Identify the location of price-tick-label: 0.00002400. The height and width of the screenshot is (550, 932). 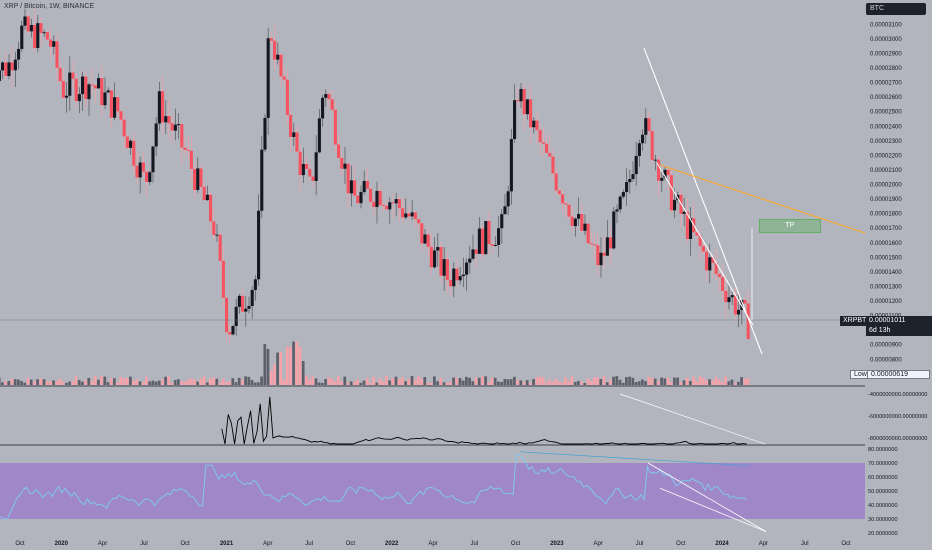
(886, 127).